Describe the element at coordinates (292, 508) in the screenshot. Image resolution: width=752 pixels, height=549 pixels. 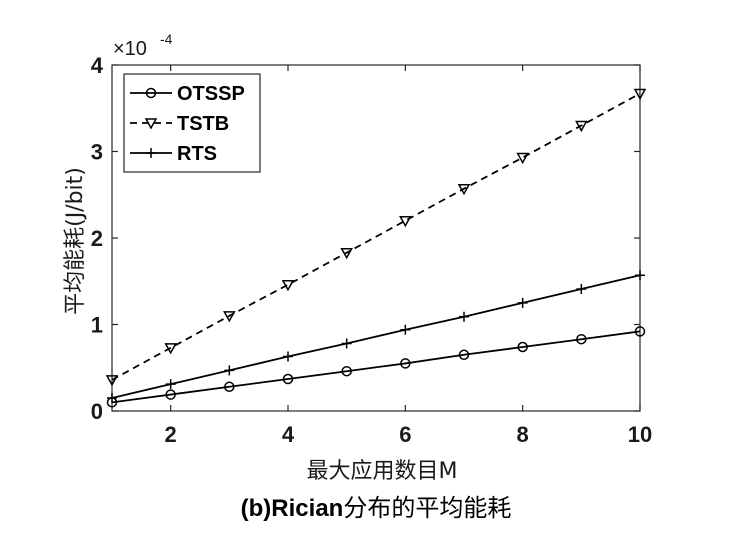
I see `caption-prefix: (b)Rician` at that location.